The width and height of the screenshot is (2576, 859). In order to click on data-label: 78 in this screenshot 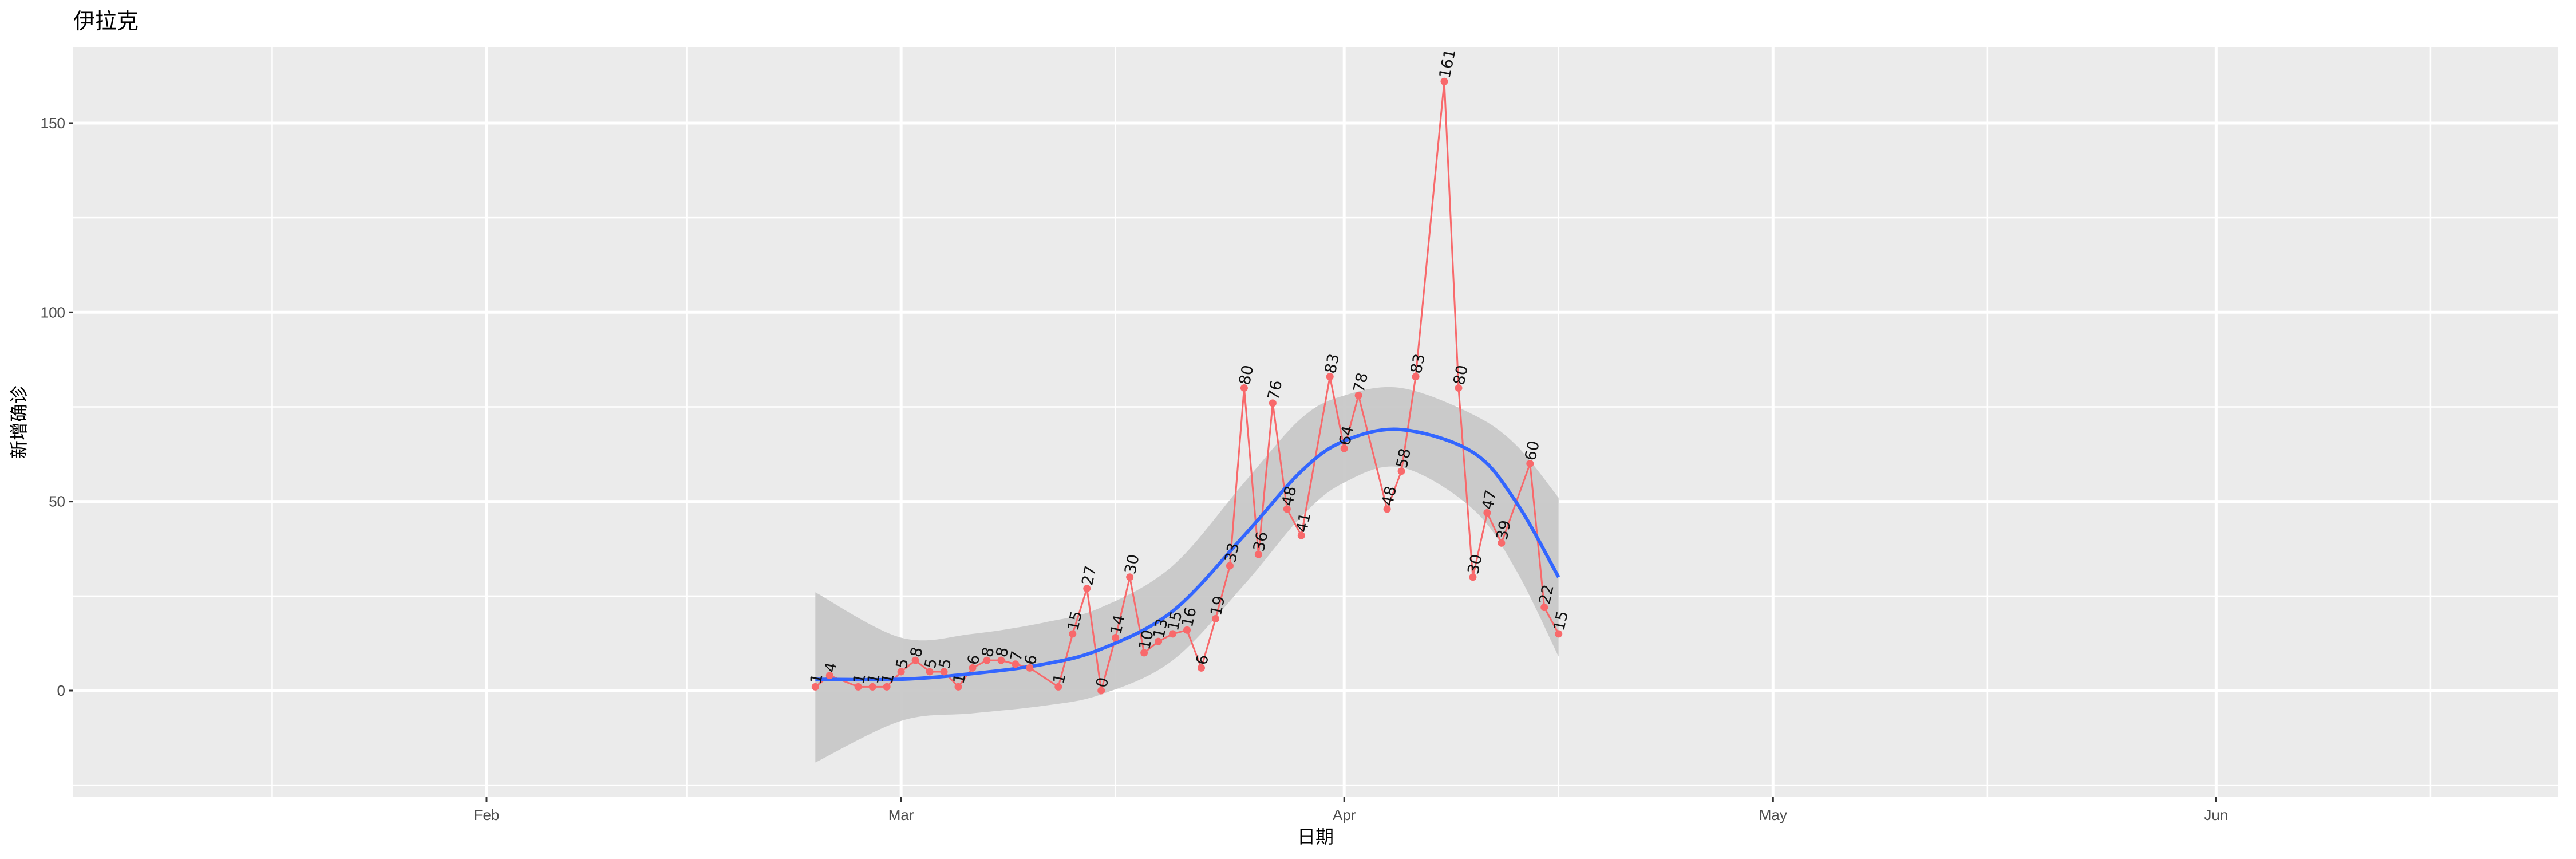, I will do `click(1361, 382)`.